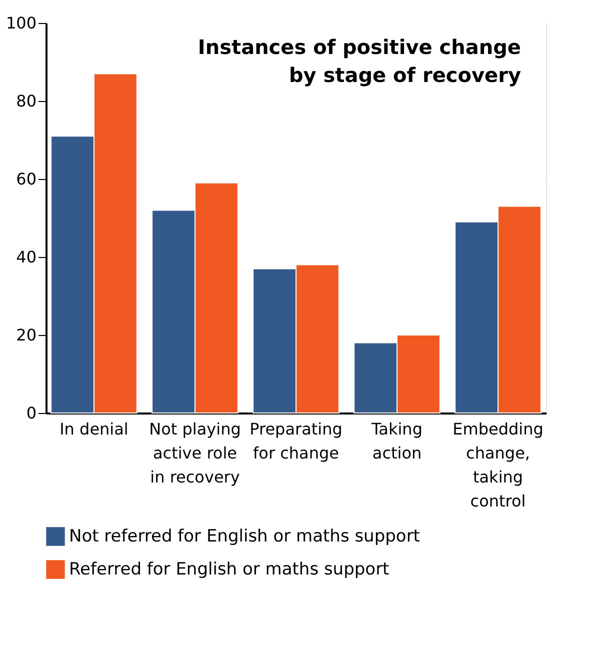 The image size is (600, 670). Describe the element at coordinates (31, 413) in the screenshot. I see `y-tick-label: 0` at that location.